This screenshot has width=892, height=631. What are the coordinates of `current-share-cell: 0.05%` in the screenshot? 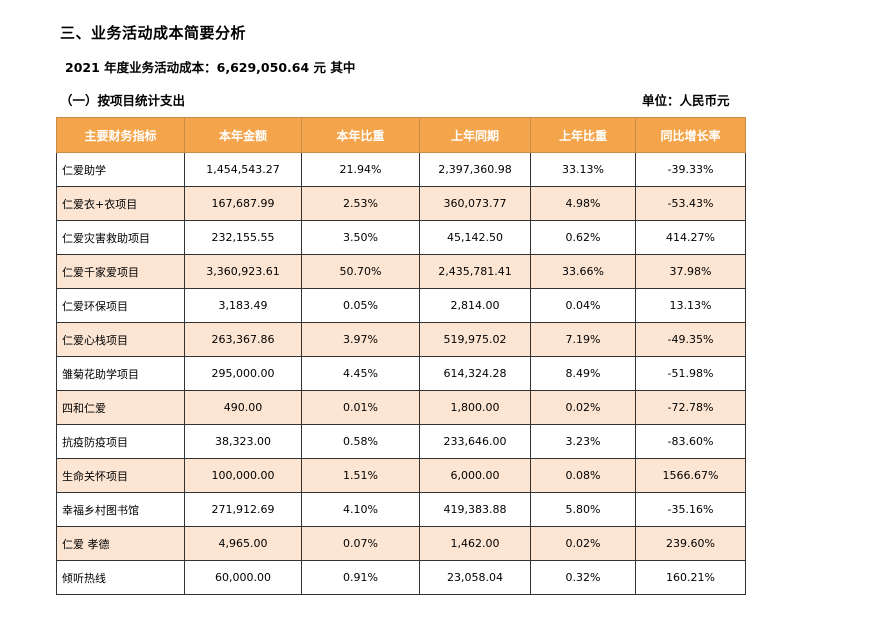 It's located at (360, 305).